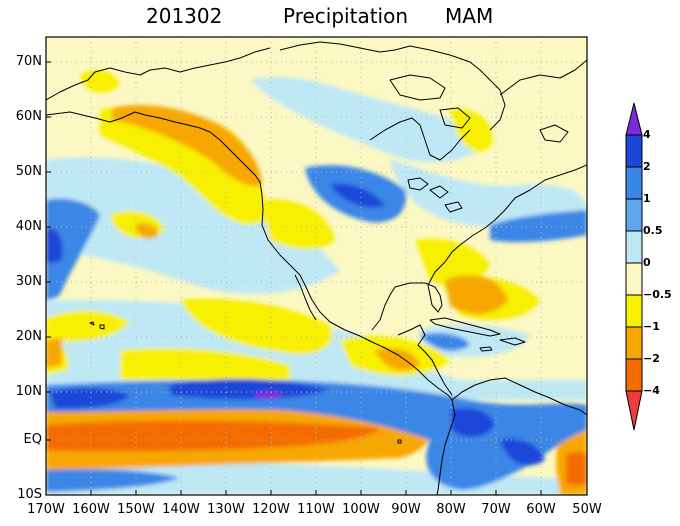 The image size is (680, 526). Describe the element at coordinates (647, 134) in the screenshot. I see `colorbar-label-4: 4` at that location.